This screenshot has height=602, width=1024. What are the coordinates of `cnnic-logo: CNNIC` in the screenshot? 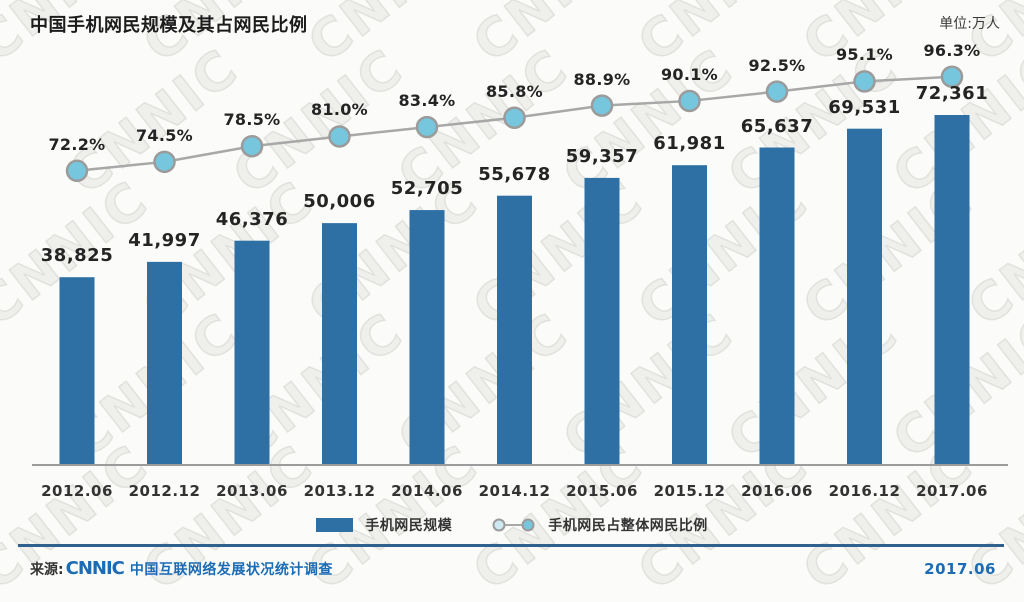 It's located at (95, 568).